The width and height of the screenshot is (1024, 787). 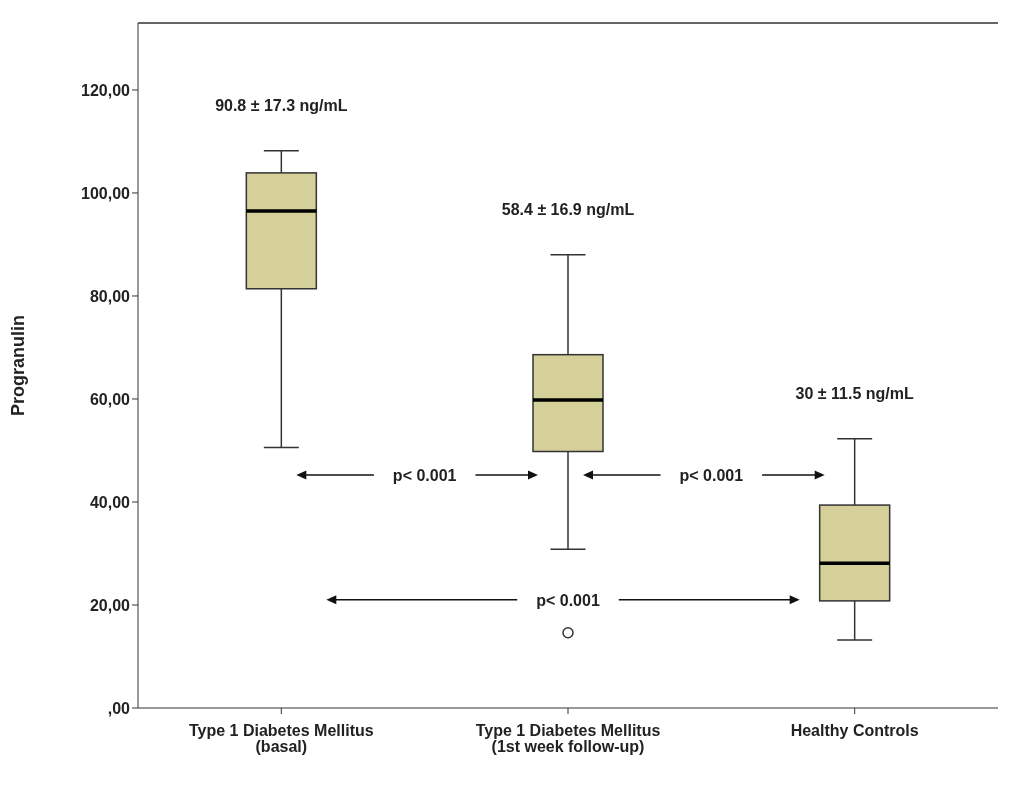 I want to click on y-tick-label: 60,00, so click(x=110, y=399).